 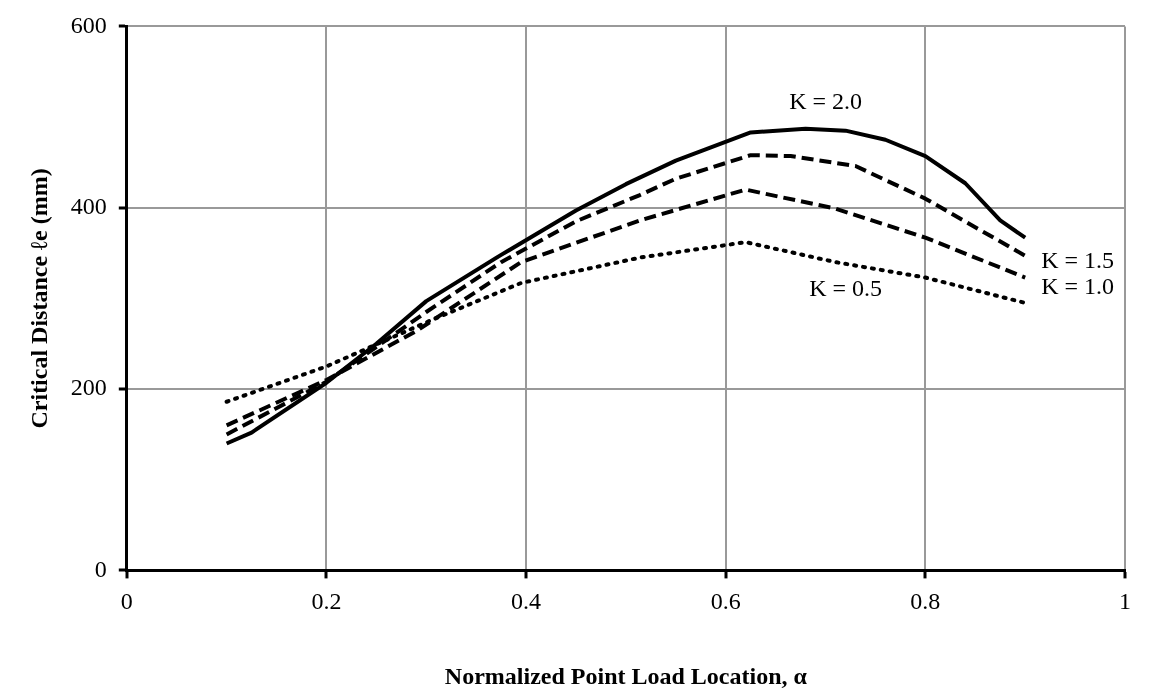 I want to click on series-label: K = 0.5, so click(x=846, y=288).